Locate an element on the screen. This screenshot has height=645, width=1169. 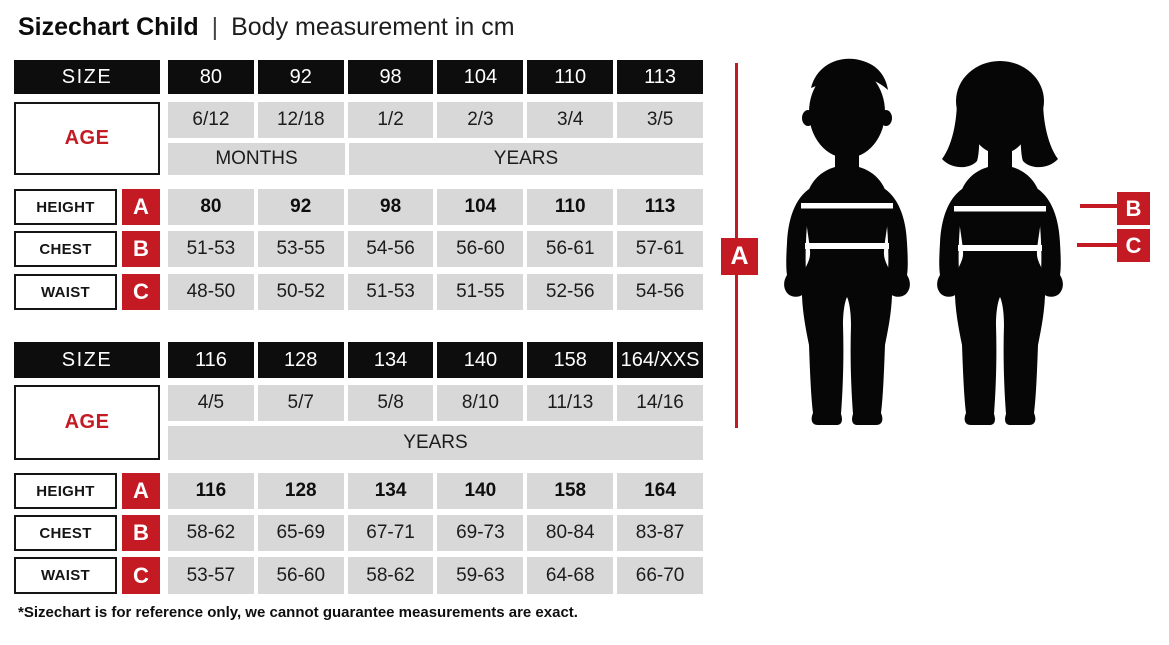
height-value: 113 is located at coordinates (660, 207).